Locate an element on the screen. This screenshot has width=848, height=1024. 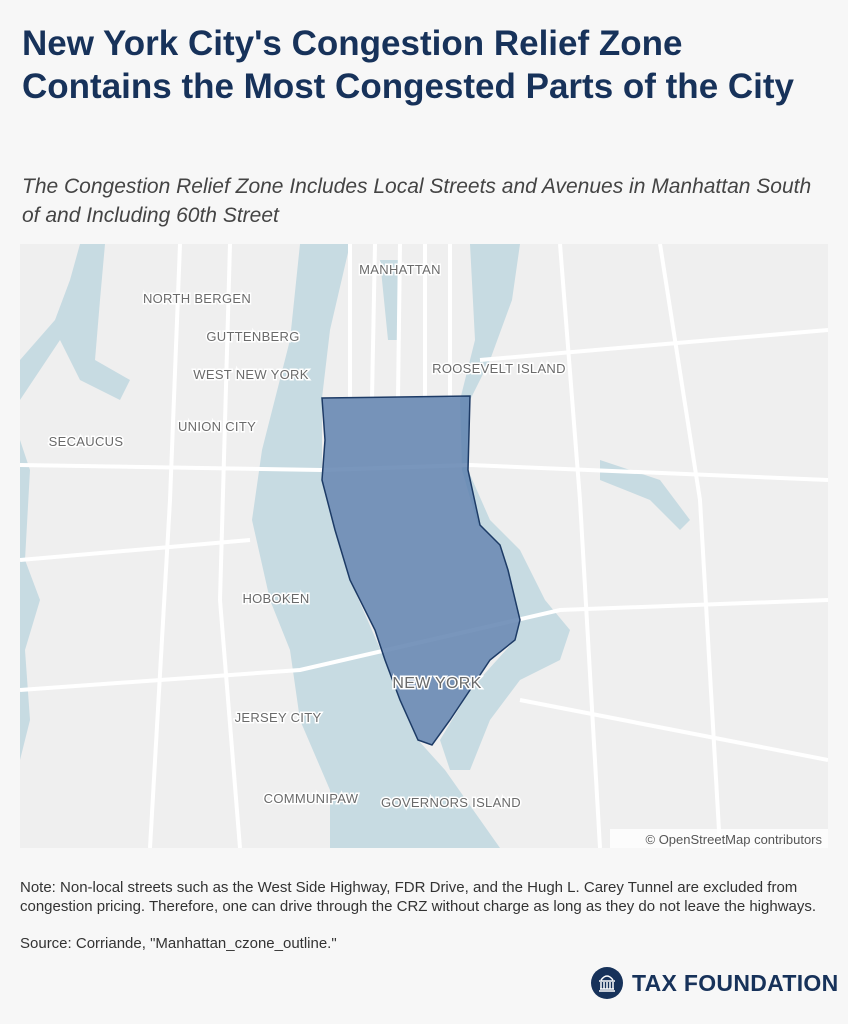
congestion-zone is located at coordinates (421, 570).